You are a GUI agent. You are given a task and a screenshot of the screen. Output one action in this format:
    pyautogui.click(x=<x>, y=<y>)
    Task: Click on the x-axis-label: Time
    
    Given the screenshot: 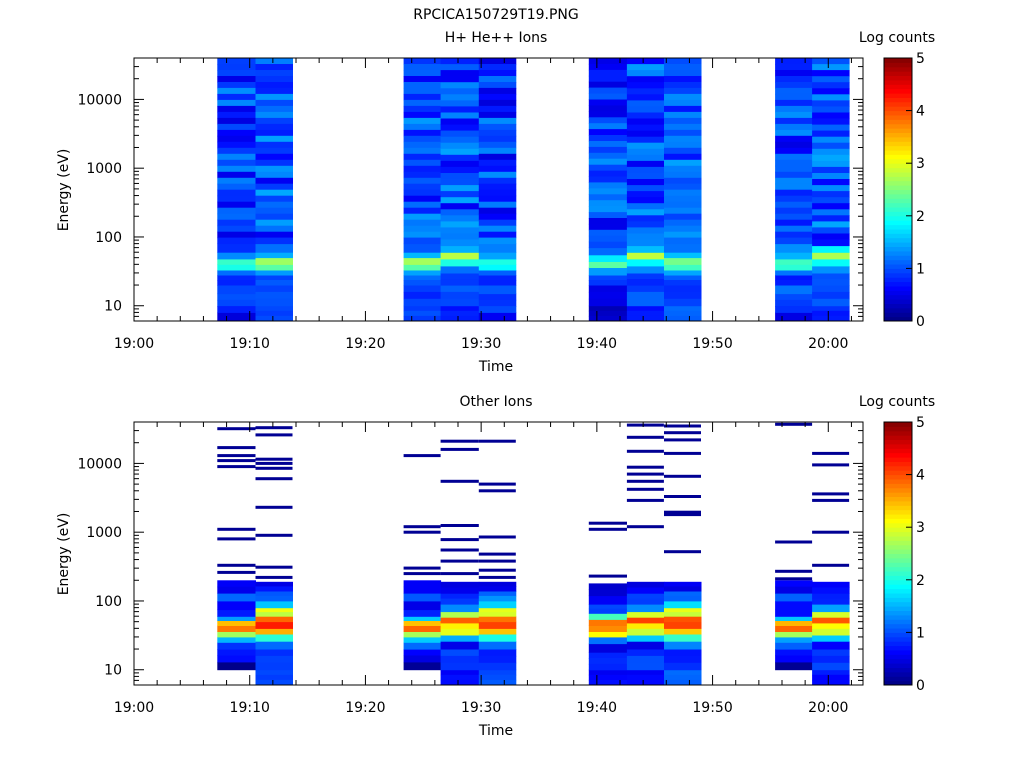 What is the action you would take?
    pyautogui.click(x=495, y=731)
    